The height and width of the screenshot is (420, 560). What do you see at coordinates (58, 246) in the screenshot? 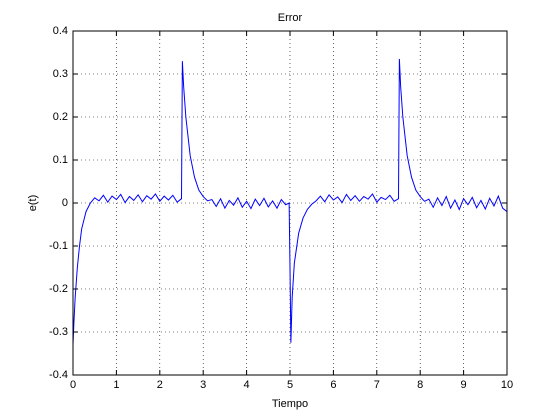
I see `y-tick-label: -0.1` at bounding box center [58, 246].